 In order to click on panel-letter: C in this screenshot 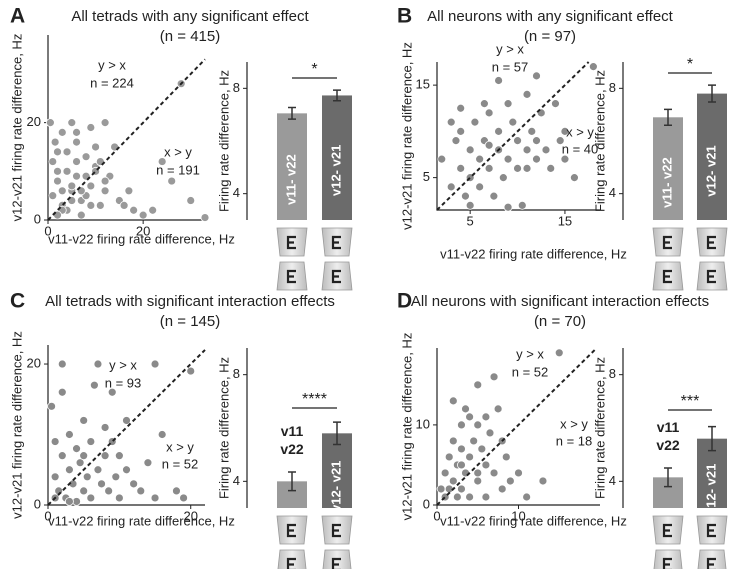, I will do `click(17, 301)`.